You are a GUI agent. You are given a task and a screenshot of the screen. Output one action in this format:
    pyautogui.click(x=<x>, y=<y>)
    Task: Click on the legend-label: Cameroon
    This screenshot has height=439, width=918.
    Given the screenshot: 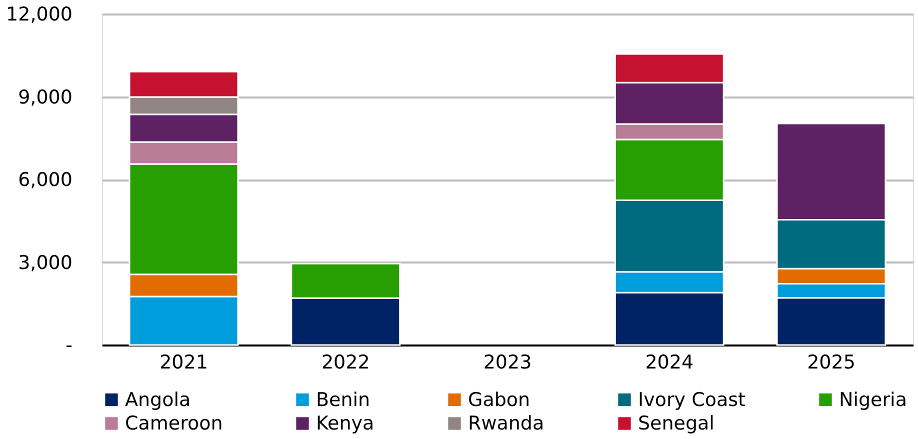 What is the action you would take?
    pyautogui.click(x=174, y=423)
    